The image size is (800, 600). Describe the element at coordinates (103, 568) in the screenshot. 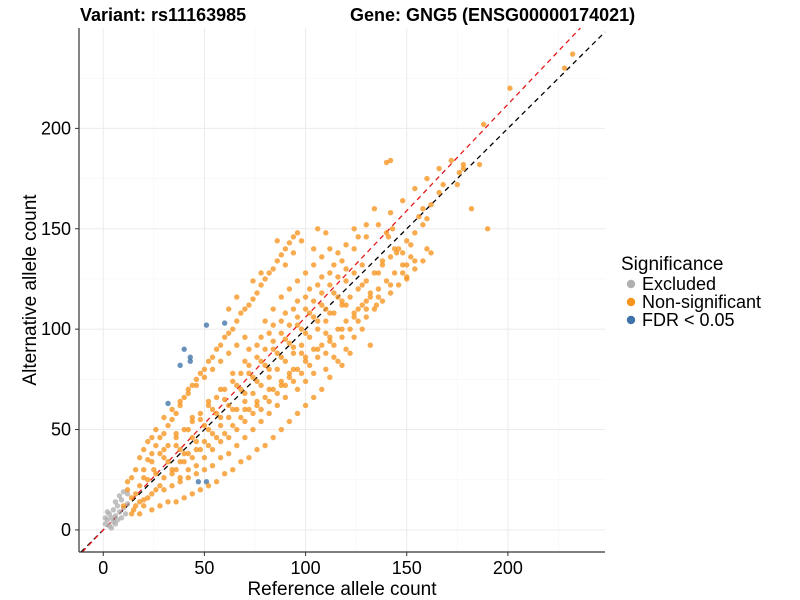

I see `x-tick-label: 0` at that location.